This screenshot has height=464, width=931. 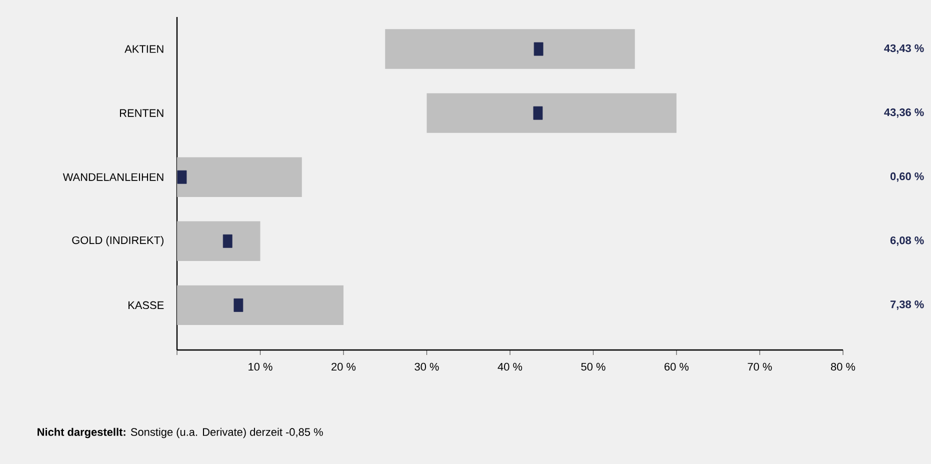 I want to click on y-tick-label: AKTIEN, so click(x=144, y=49).